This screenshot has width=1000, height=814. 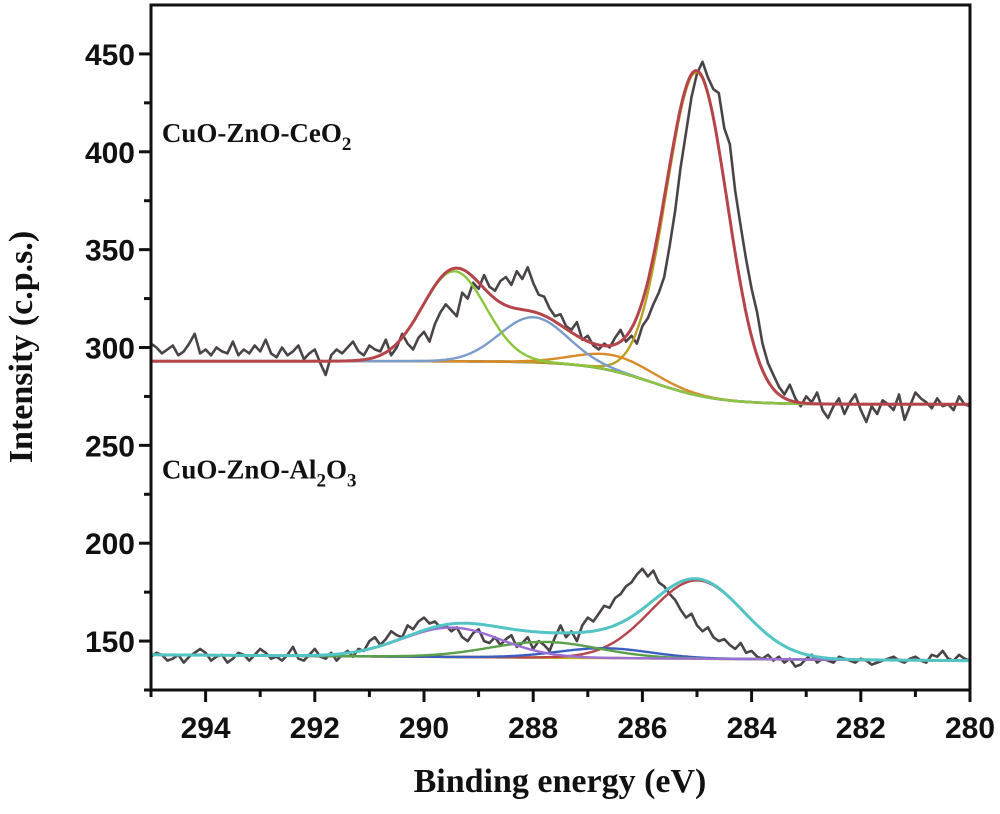 I want to click on x-axis-title: Binding energy (eV), so click(x=560, y=781).